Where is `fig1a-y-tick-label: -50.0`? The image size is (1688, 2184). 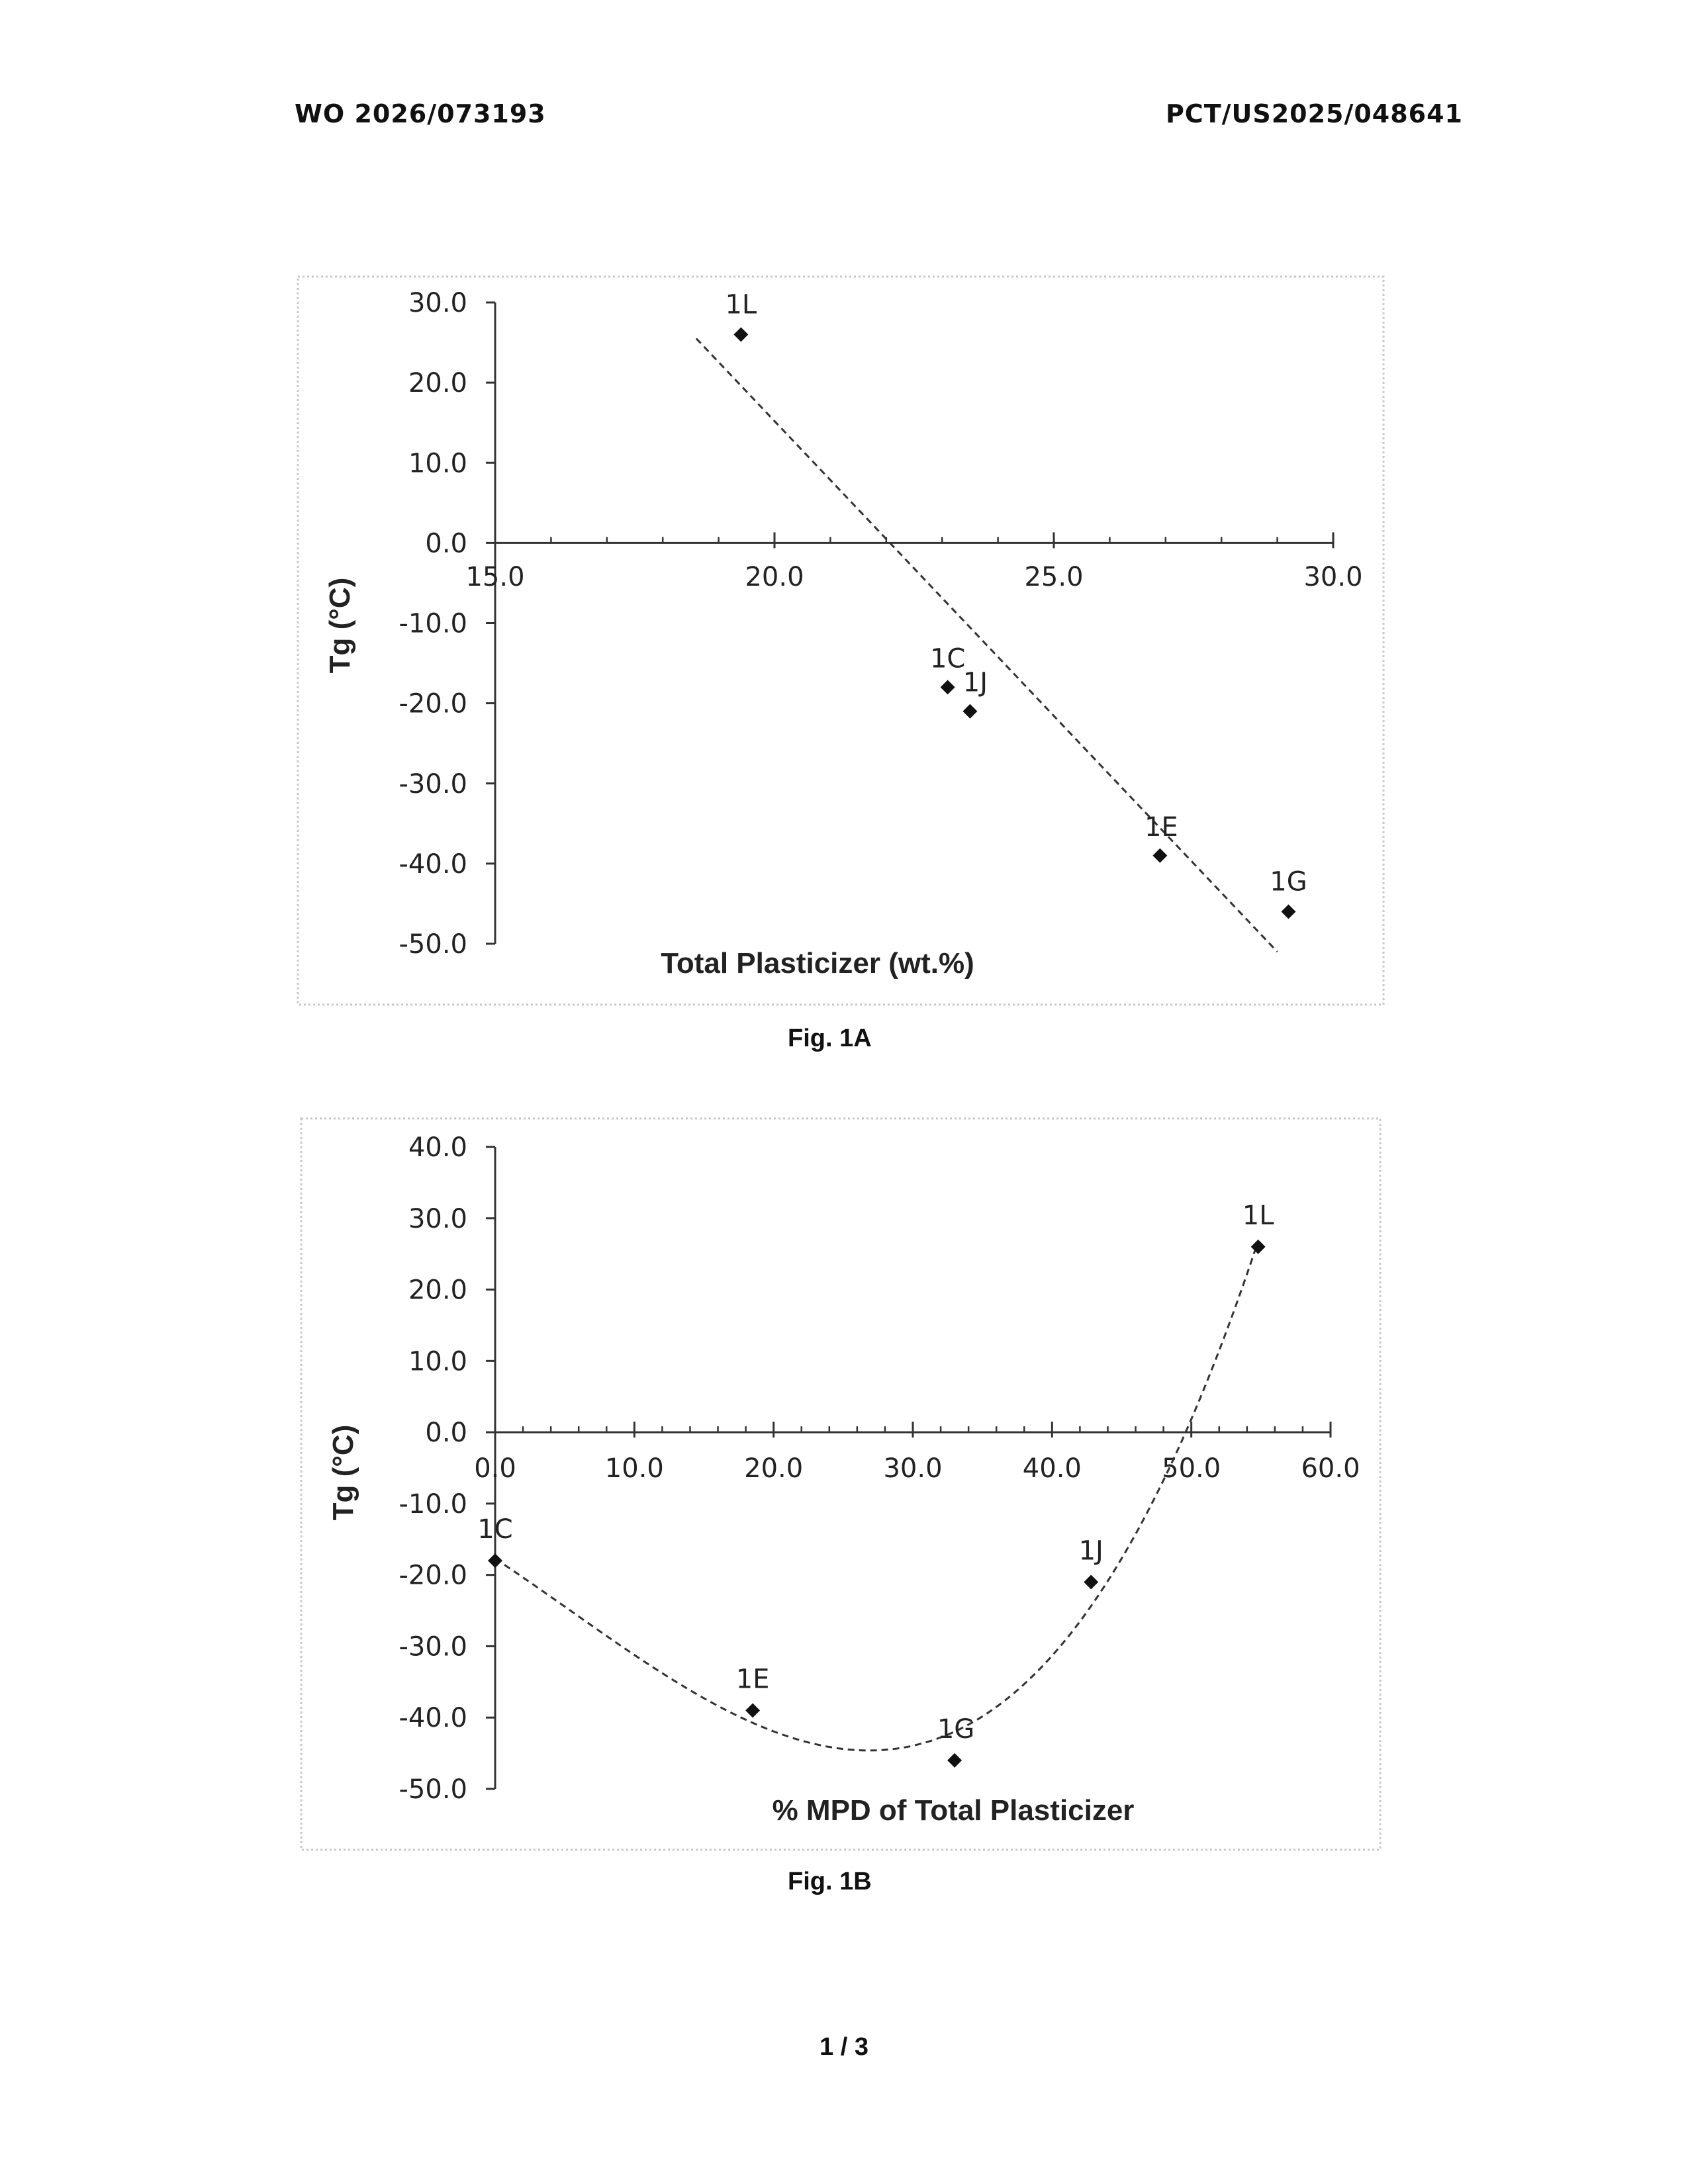
fig1a-y-tick-label: -50.0 is located at coordinates (433, 944).